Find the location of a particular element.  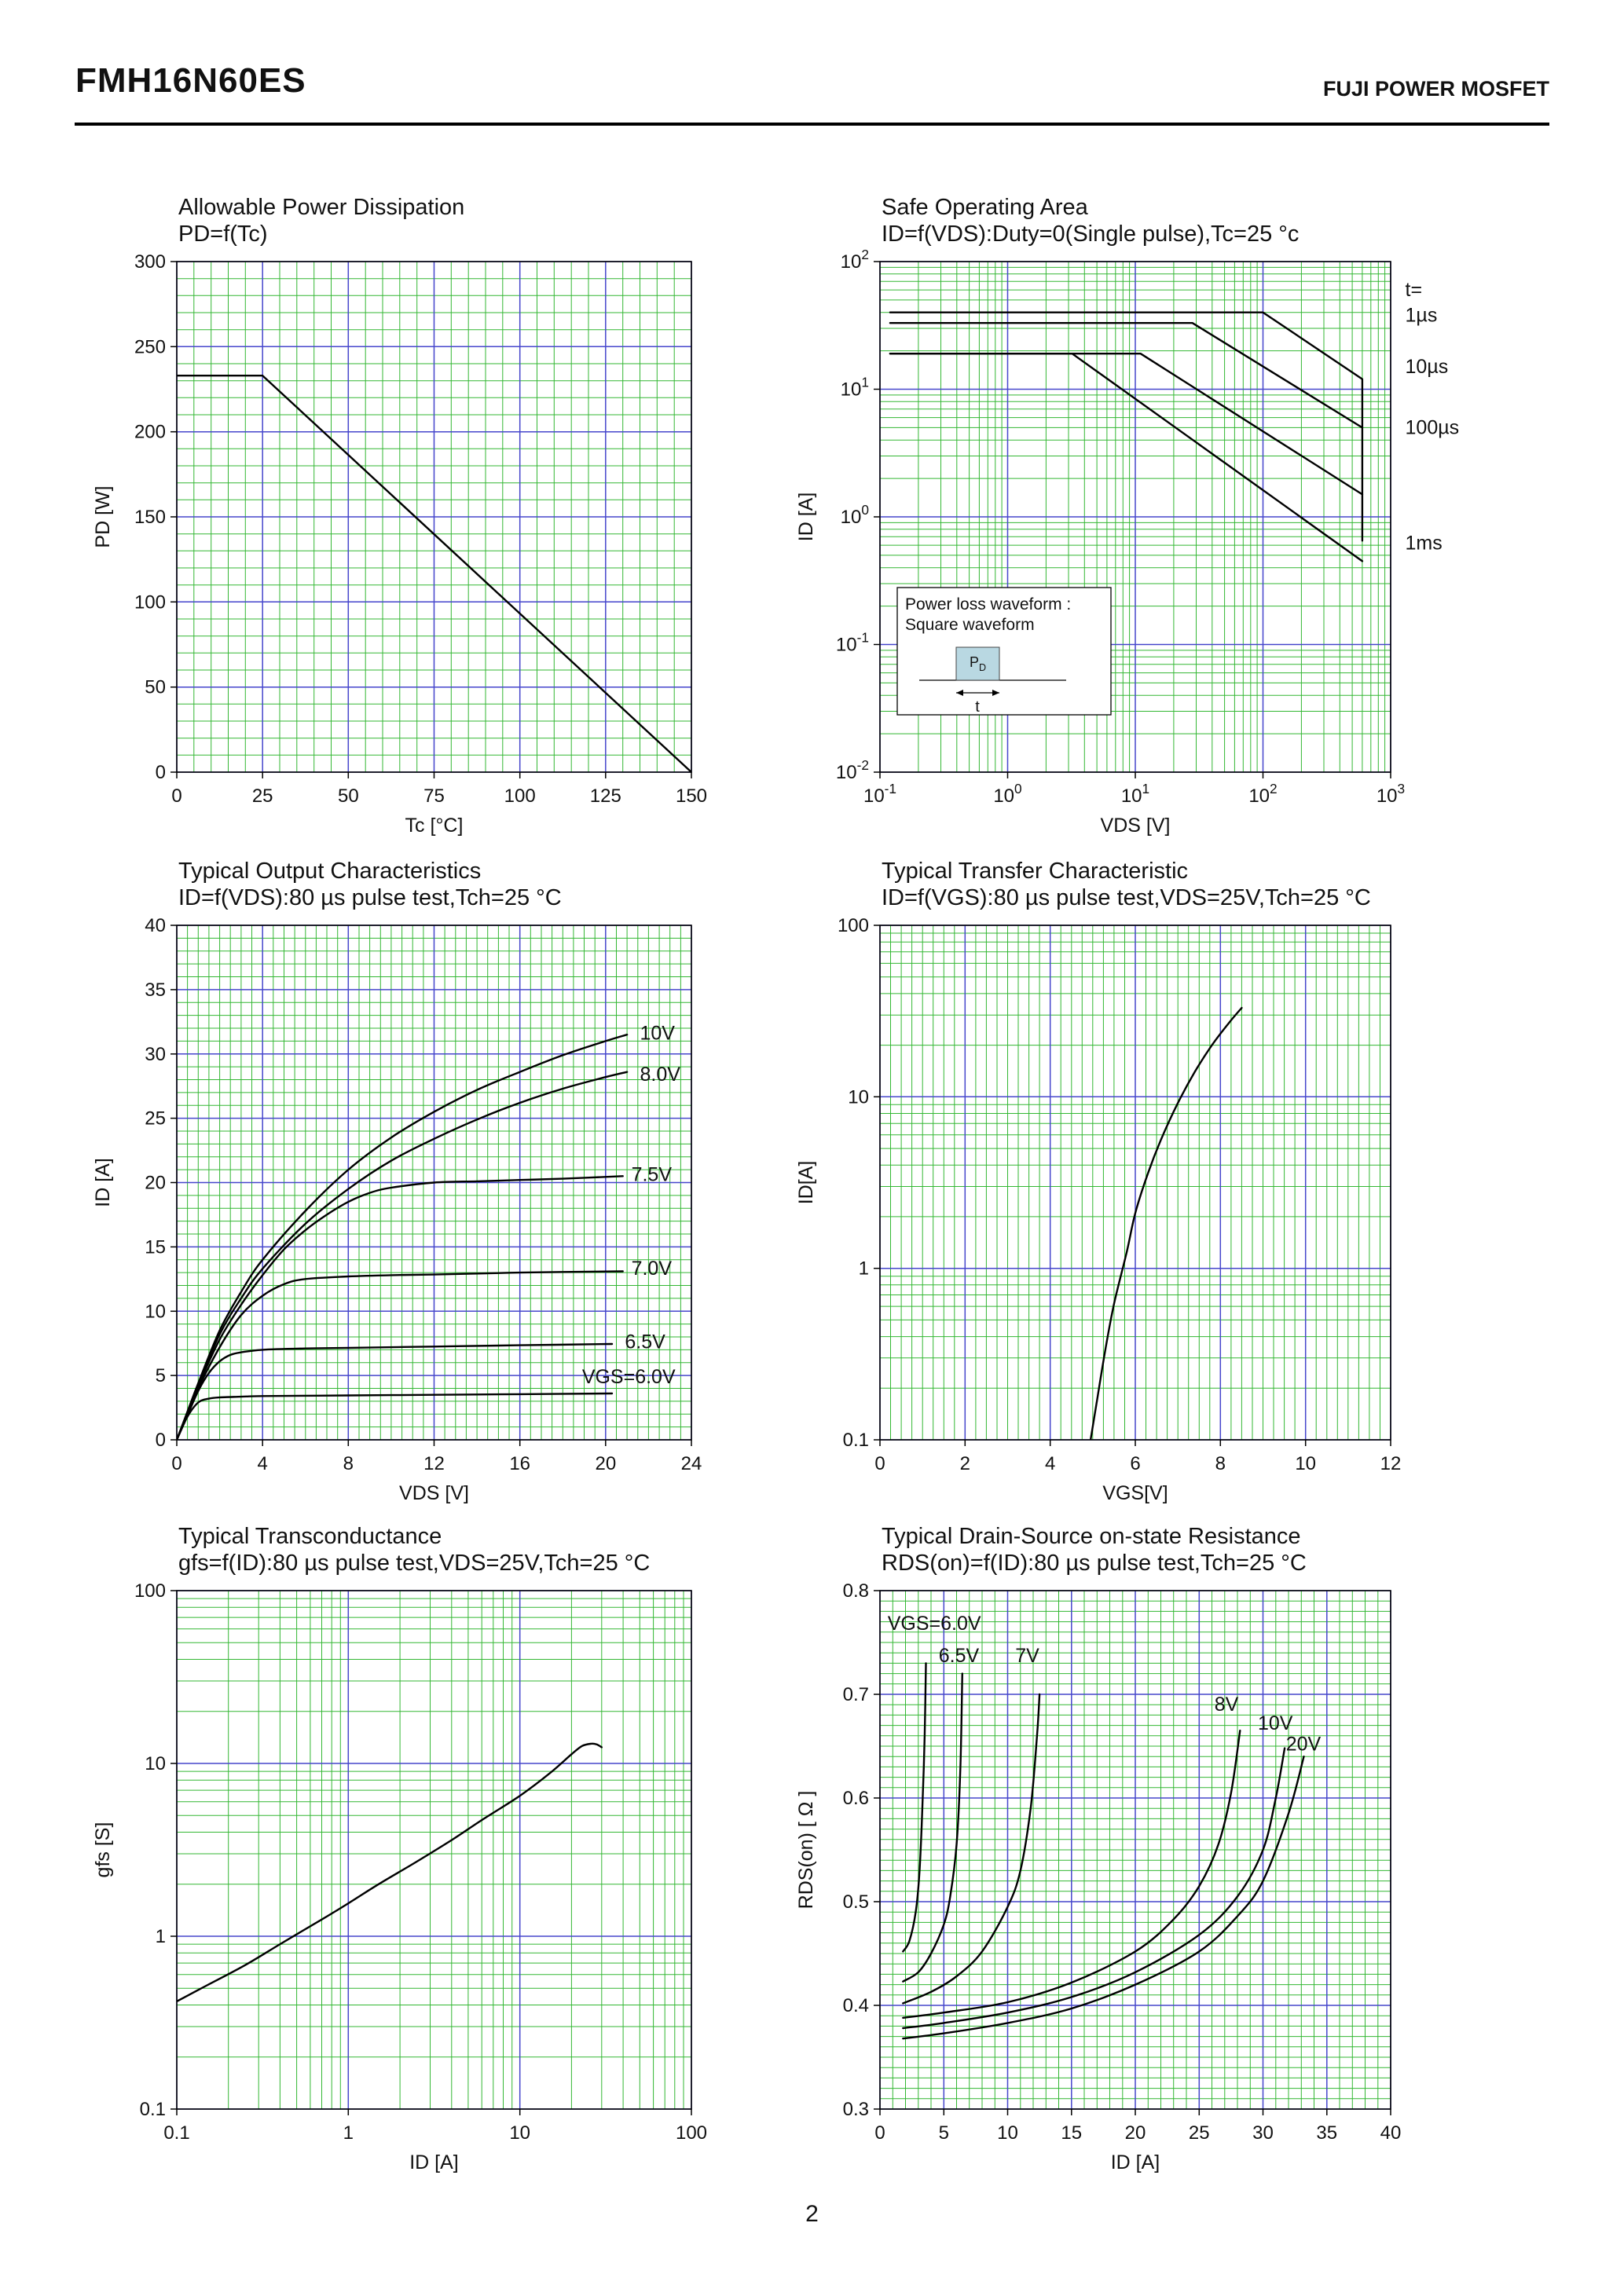

x-tick-label: 10⁻¹ is located at coordinates (880, 794).